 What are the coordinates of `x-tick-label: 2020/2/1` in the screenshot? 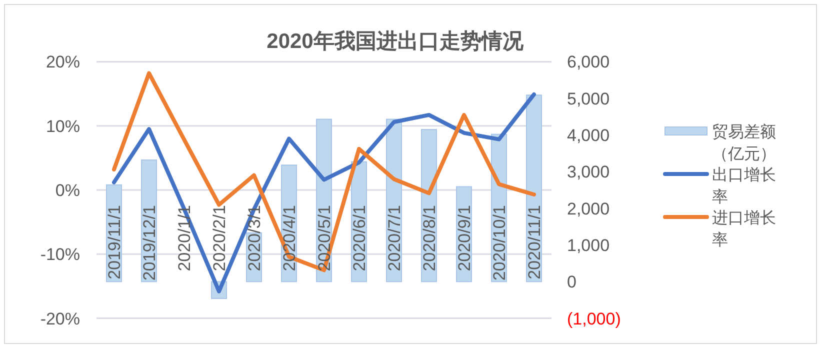 It's located at (219, 238).